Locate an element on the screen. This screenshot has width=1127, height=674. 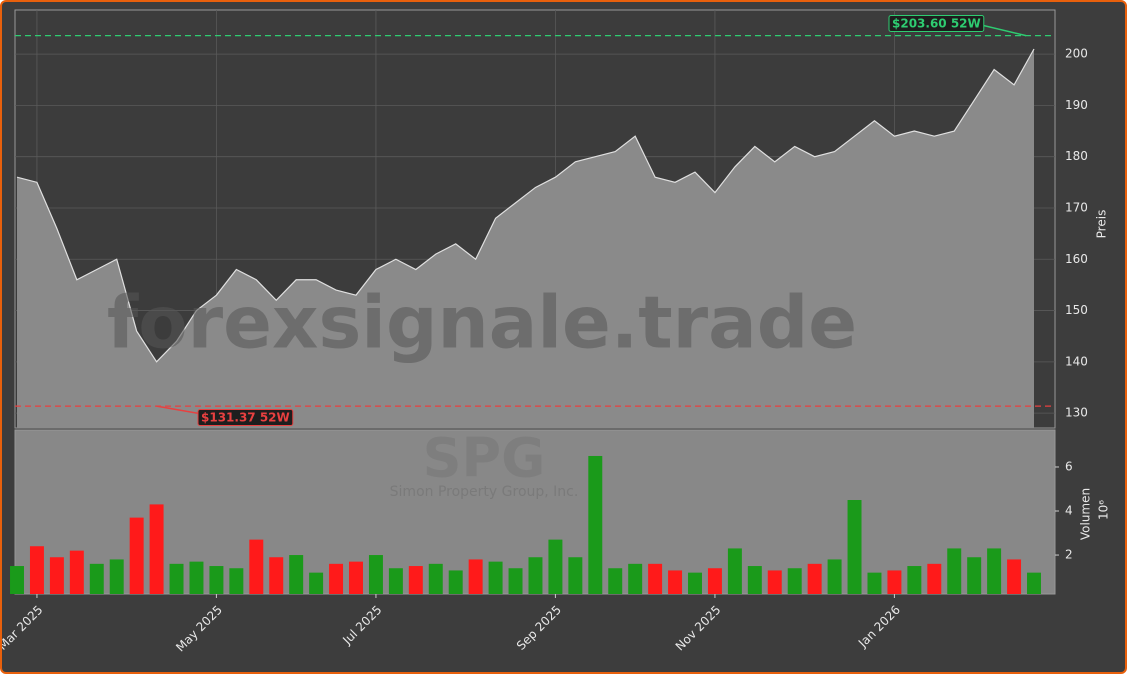
y-tick-label: 200 is located at coordinates (1076, 54).